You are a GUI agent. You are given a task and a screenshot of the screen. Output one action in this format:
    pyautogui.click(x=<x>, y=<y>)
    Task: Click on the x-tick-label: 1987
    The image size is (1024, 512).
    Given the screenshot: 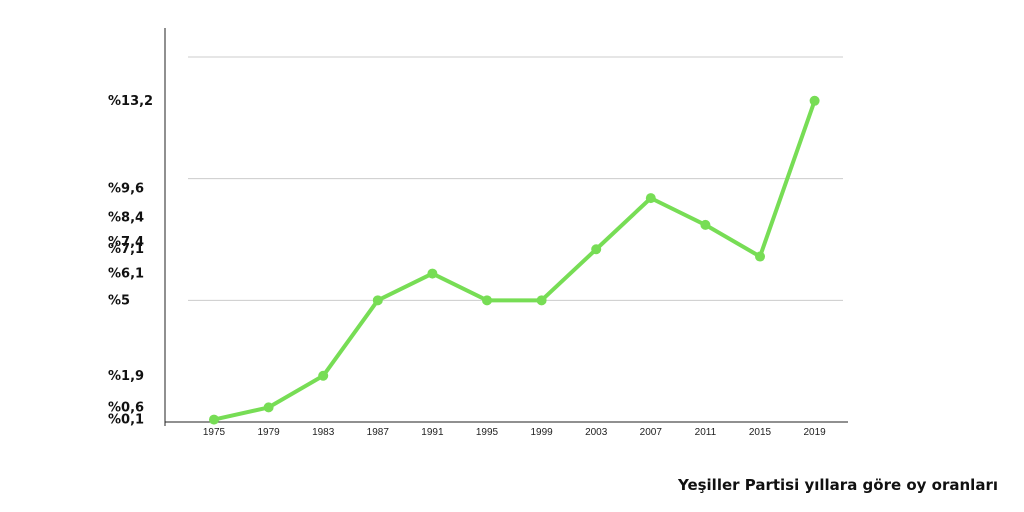 What is the action you would take?
    pyautogui.click(x=378, y=432)
    